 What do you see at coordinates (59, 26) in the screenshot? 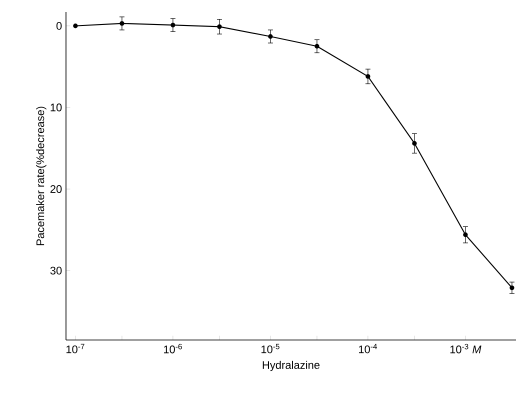
I see `y-tick-label: 0` at bounding box center [59, 26].